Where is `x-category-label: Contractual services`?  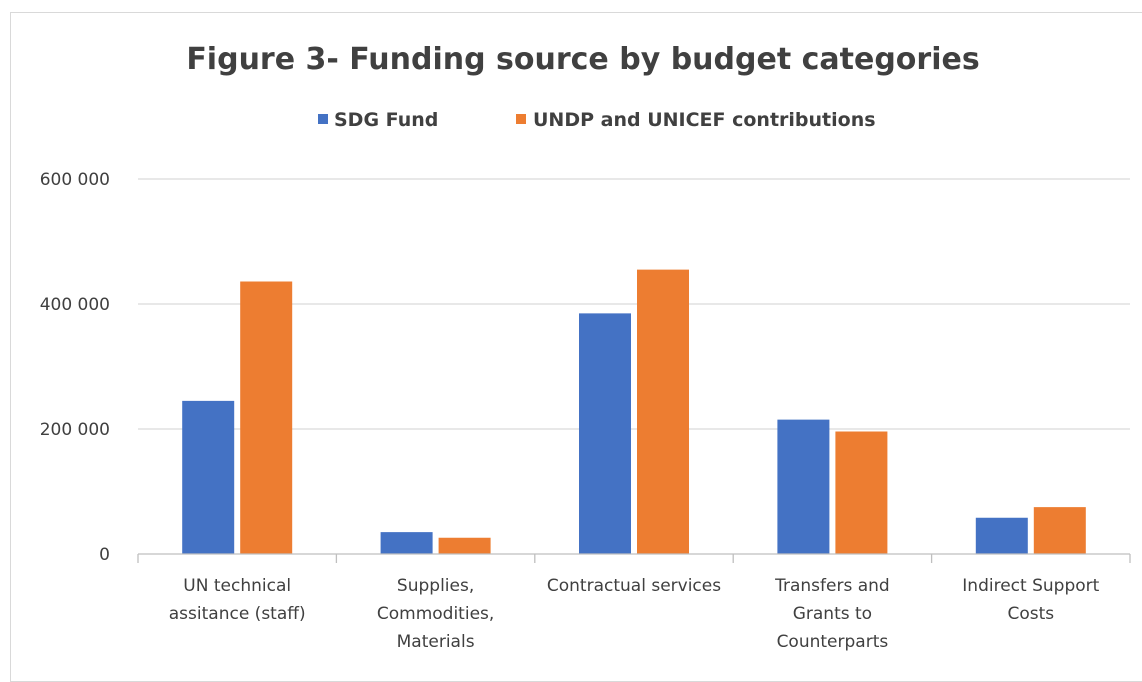
x-category-label: Contractual services is located at coordinates (634, 586).